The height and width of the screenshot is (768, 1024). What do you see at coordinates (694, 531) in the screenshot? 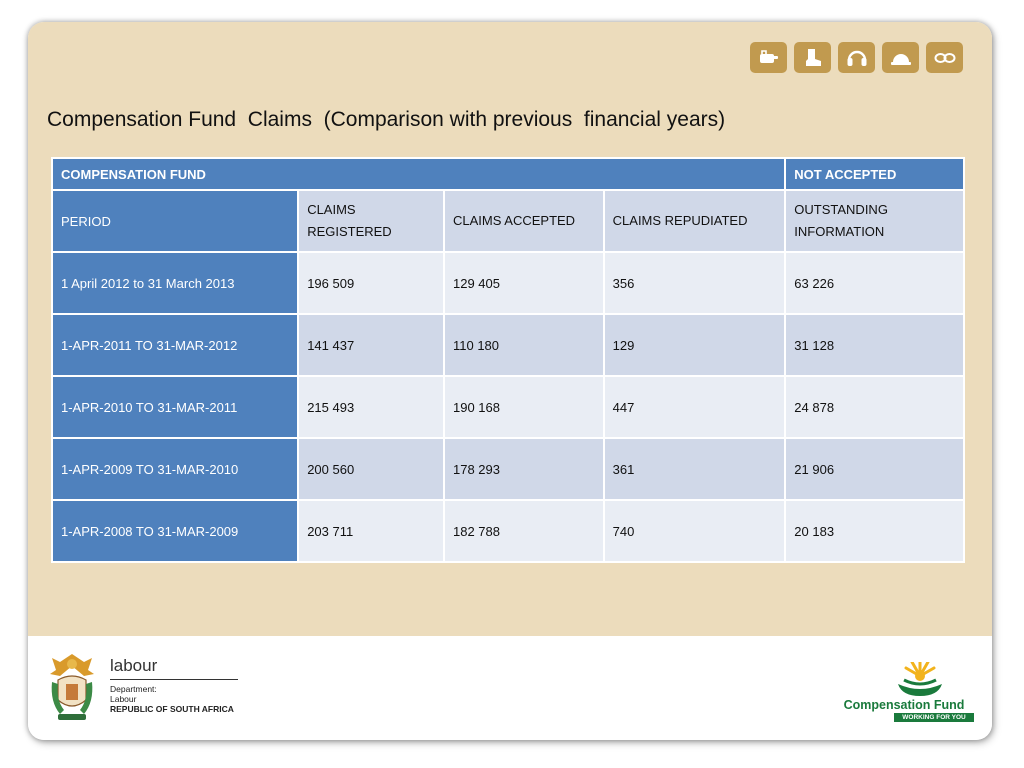
I see `repudiated-cell: 740` at bounding box center [694, 531].